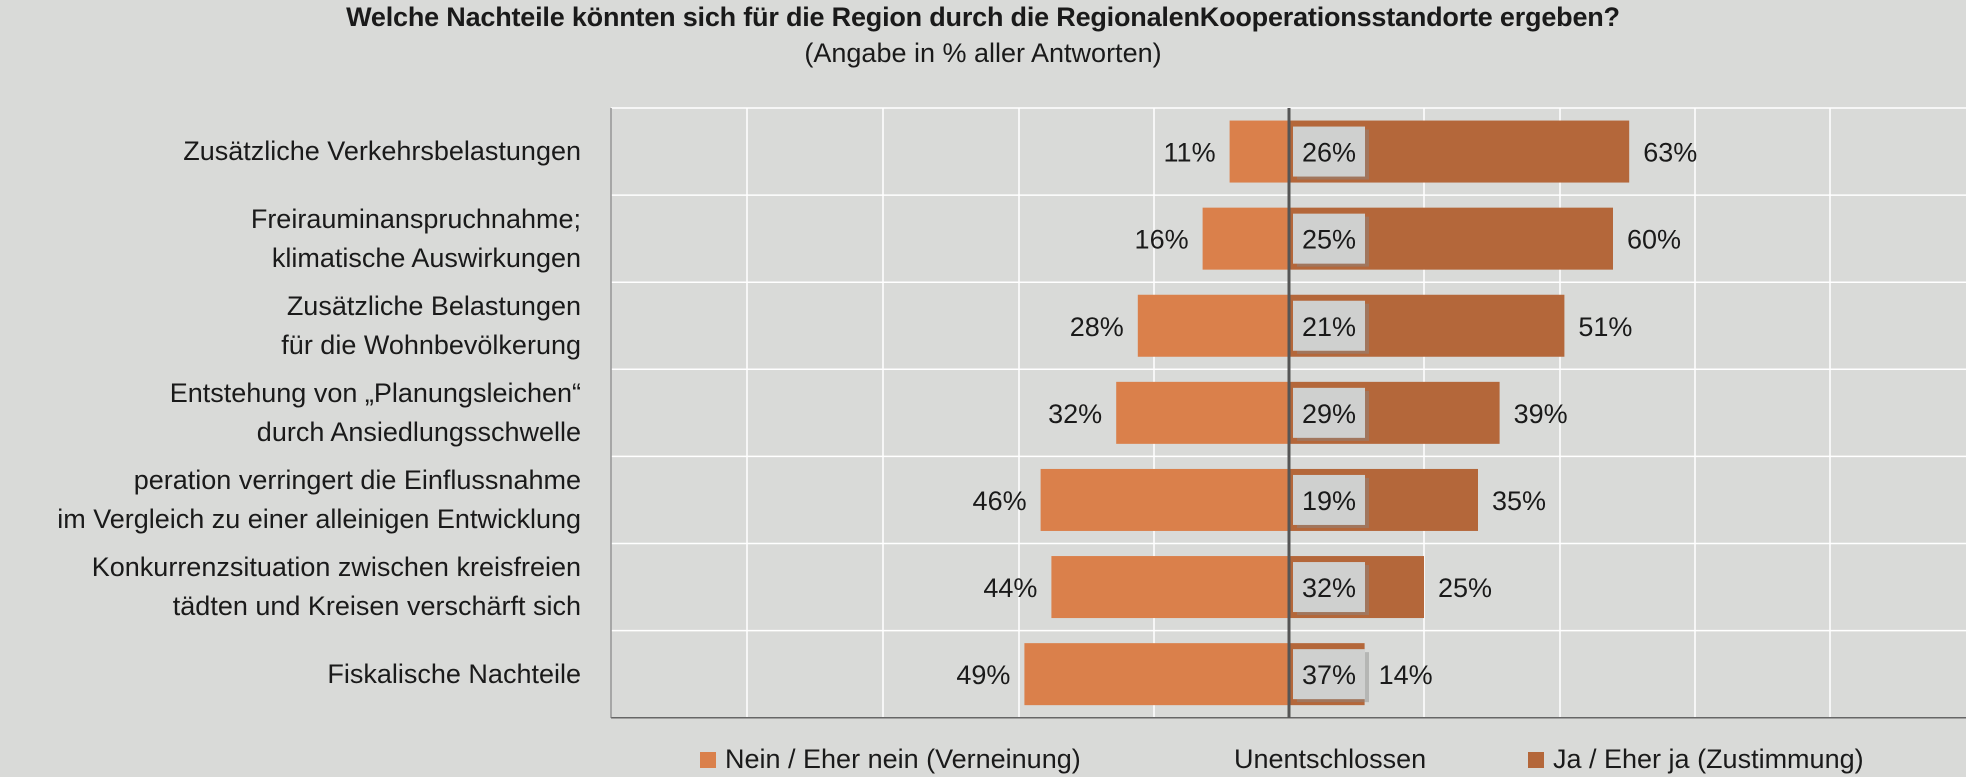 Image resolution: width=1966 pixels, height=777 pixels. Describe the element at coordinates (983, 53) in the screenshot. I see `chart-subtitle: (Angabe in % aller Antworten)` at that location.